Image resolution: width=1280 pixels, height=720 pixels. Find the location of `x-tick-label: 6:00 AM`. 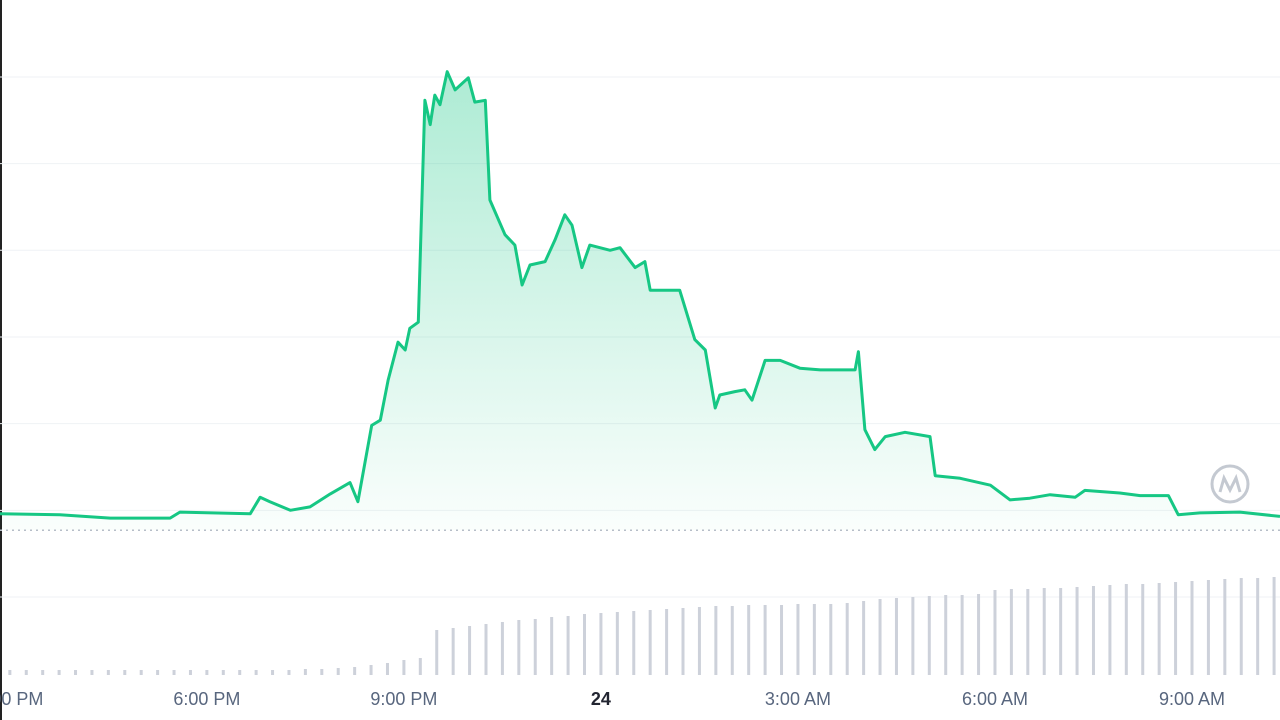

x-tick-label: 6:00 AM is located at coordinates (995, 699).